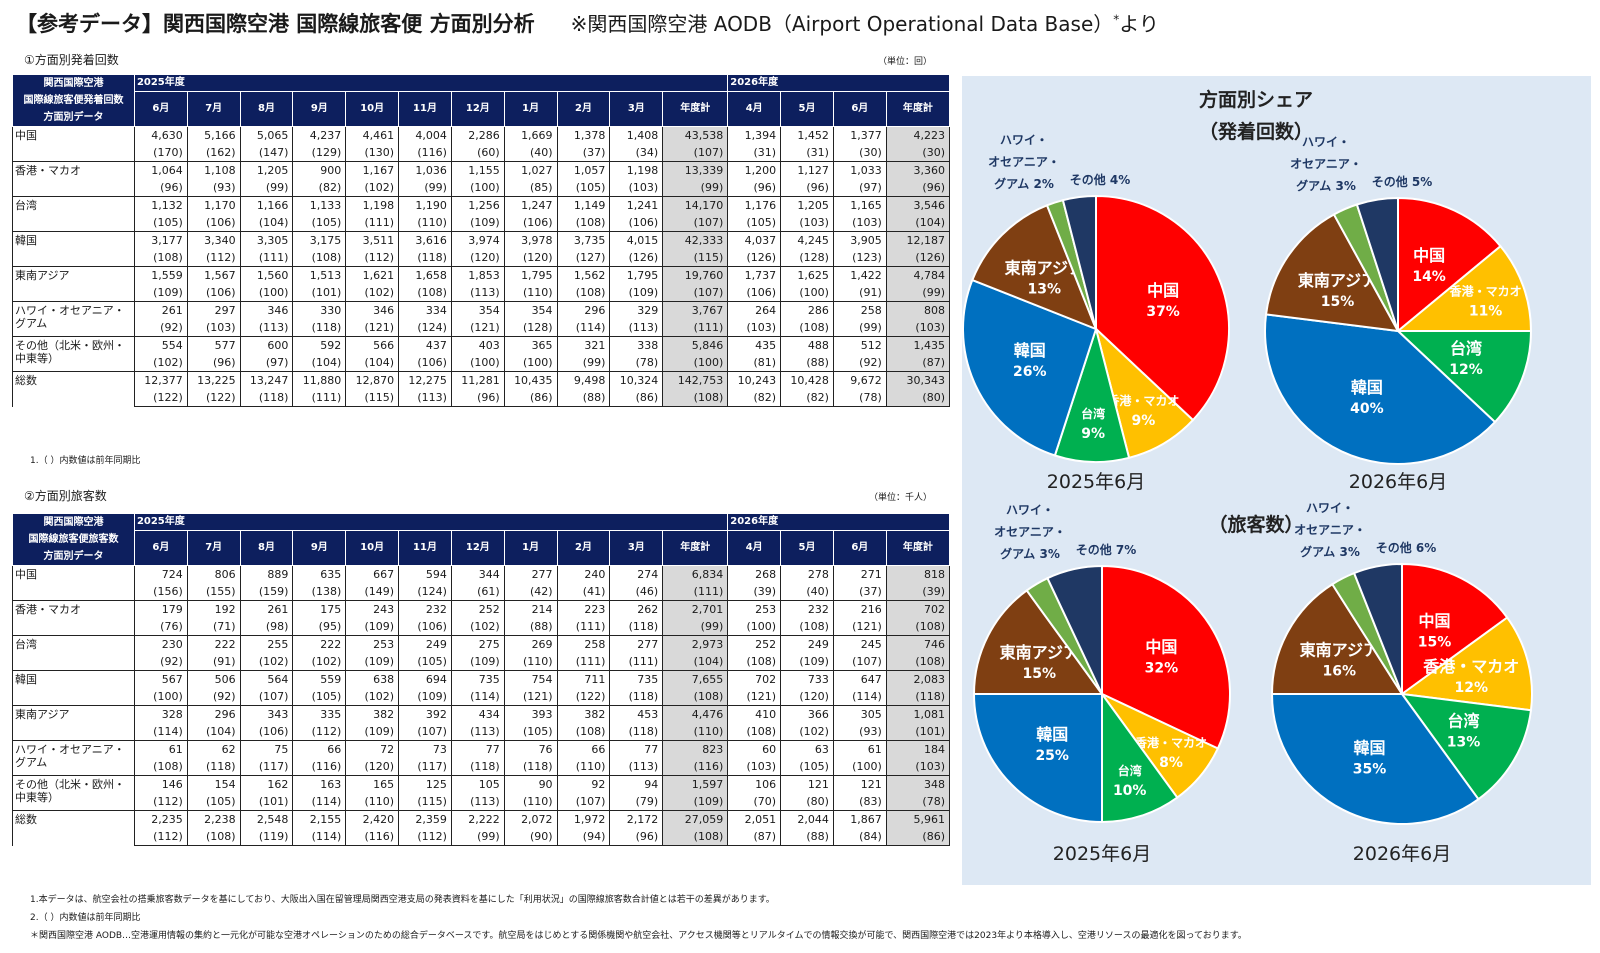 The height and width of the screenshot is (953, 1600). Describe the element at coordinates (73, 583) in the screenshot. I see `row-label: 中国` at that location.